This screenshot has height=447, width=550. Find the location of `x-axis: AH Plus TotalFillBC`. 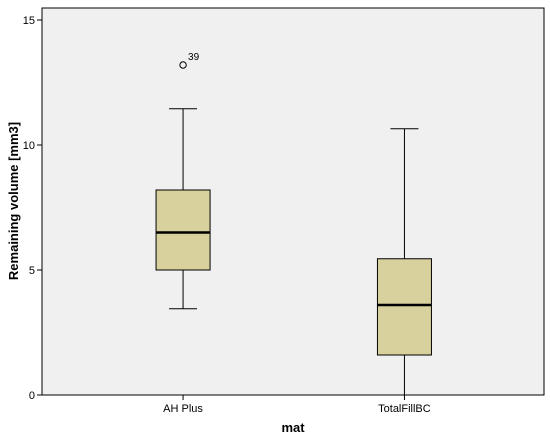

x-axis: AH Plus TotalFillBC is located at coordinates (297, 405).